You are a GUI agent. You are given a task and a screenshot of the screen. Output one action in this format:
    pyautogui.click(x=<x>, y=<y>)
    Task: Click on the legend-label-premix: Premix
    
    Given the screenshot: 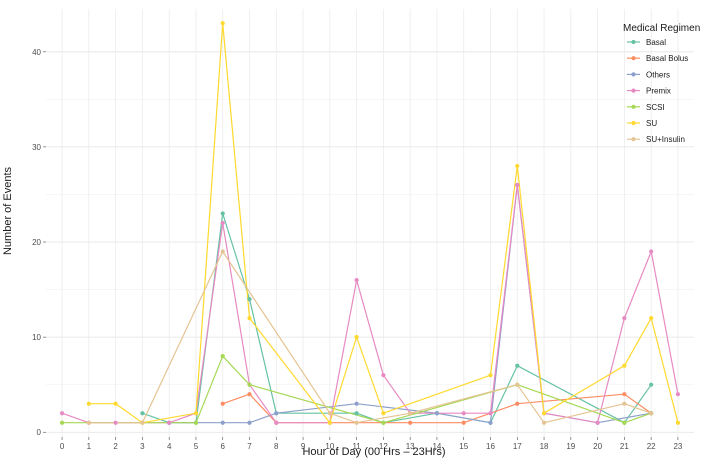 What is the action you would take?
    pyautogui.click(x=658, y=91)
    